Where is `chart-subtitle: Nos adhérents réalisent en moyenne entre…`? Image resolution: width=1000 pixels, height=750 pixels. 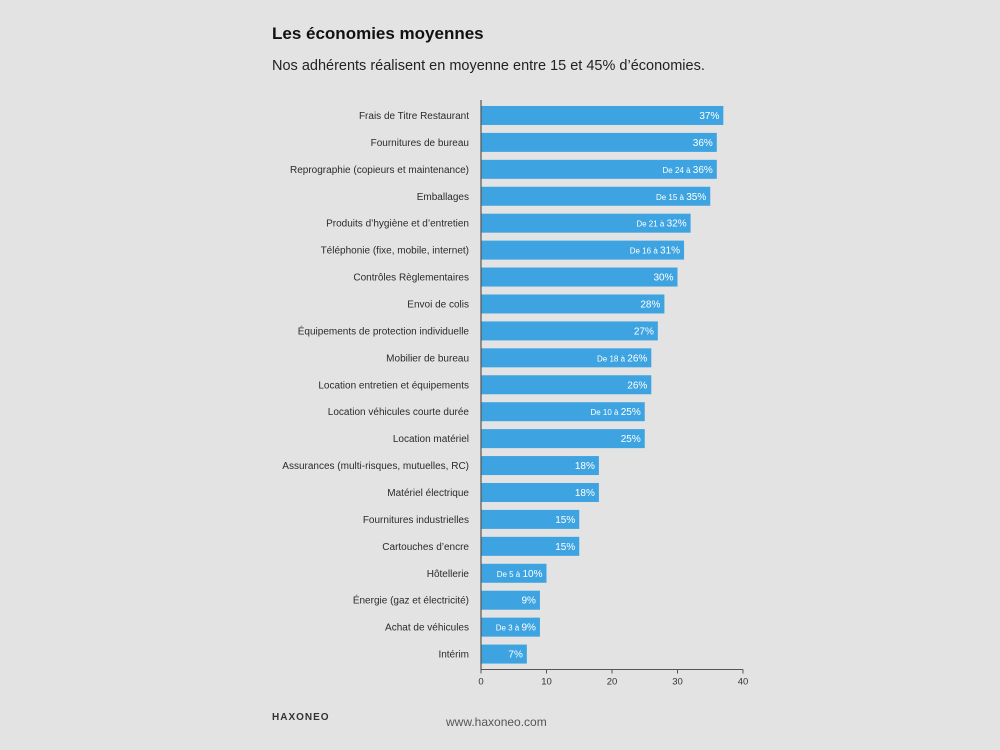 chart-subtitle: Nos adhérents réalisent en moyenne entre… is located at coordinates (488, 66).